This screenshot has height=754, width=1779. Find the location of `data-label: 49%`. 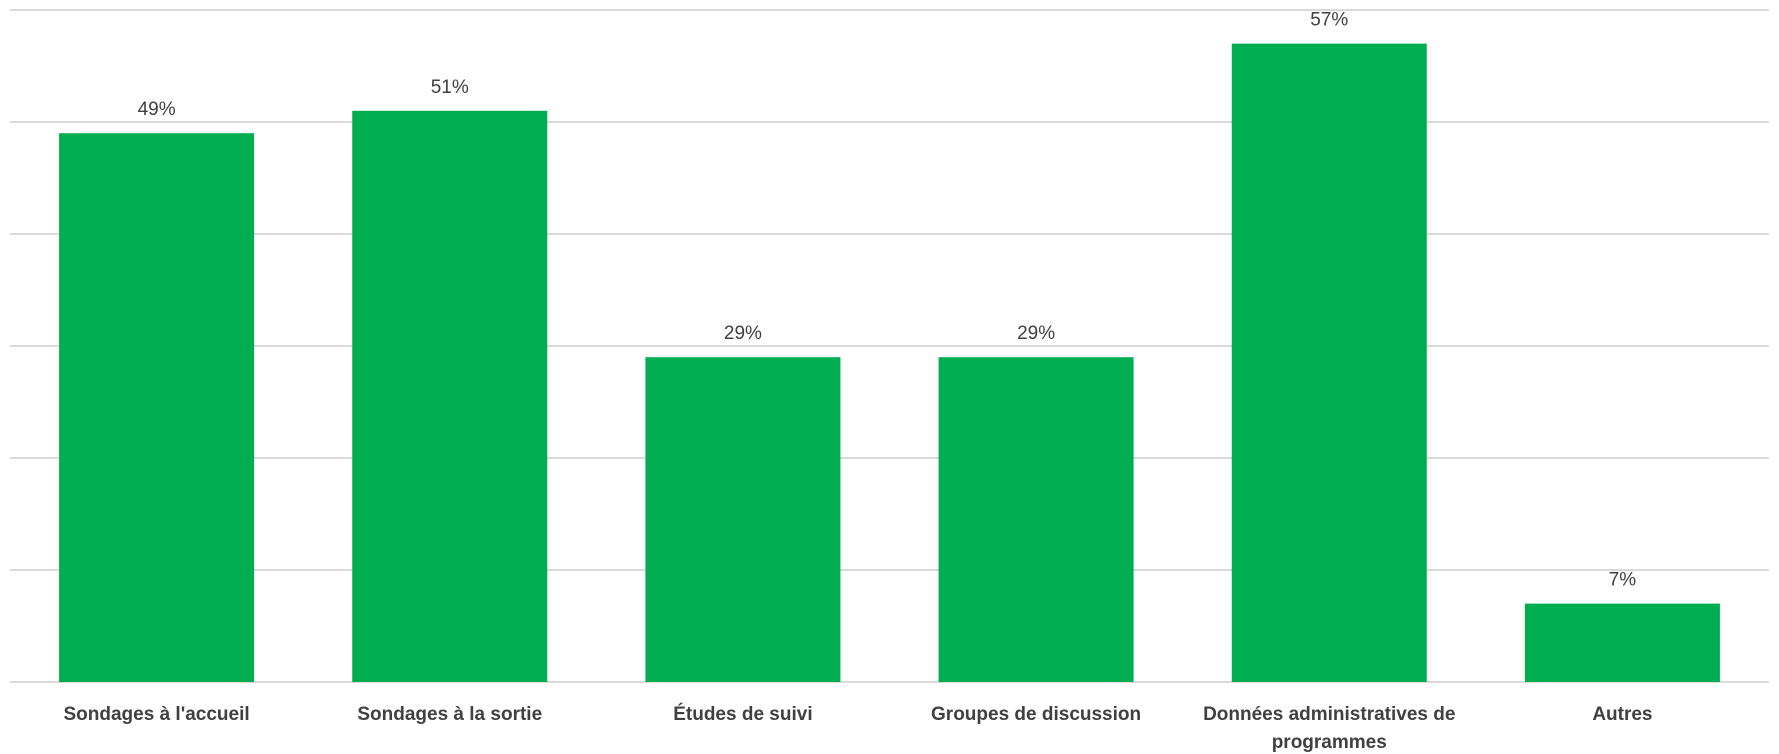

data-label: 49% is located at coordinates (157, 109).